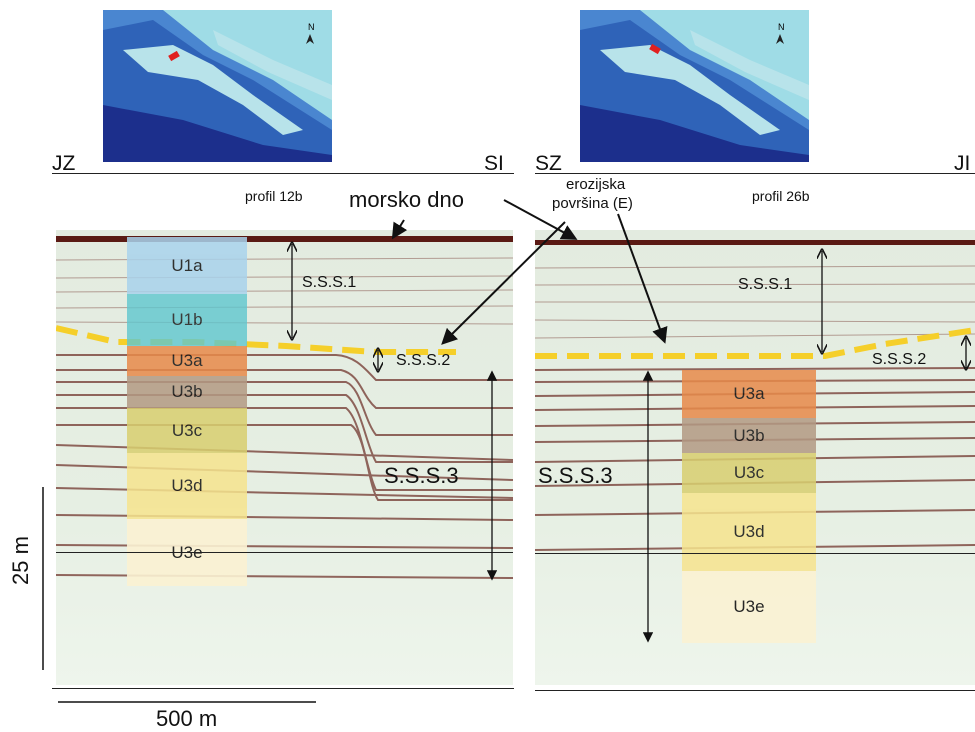  I want to click on bottom-rule-left, so click(283, 688).